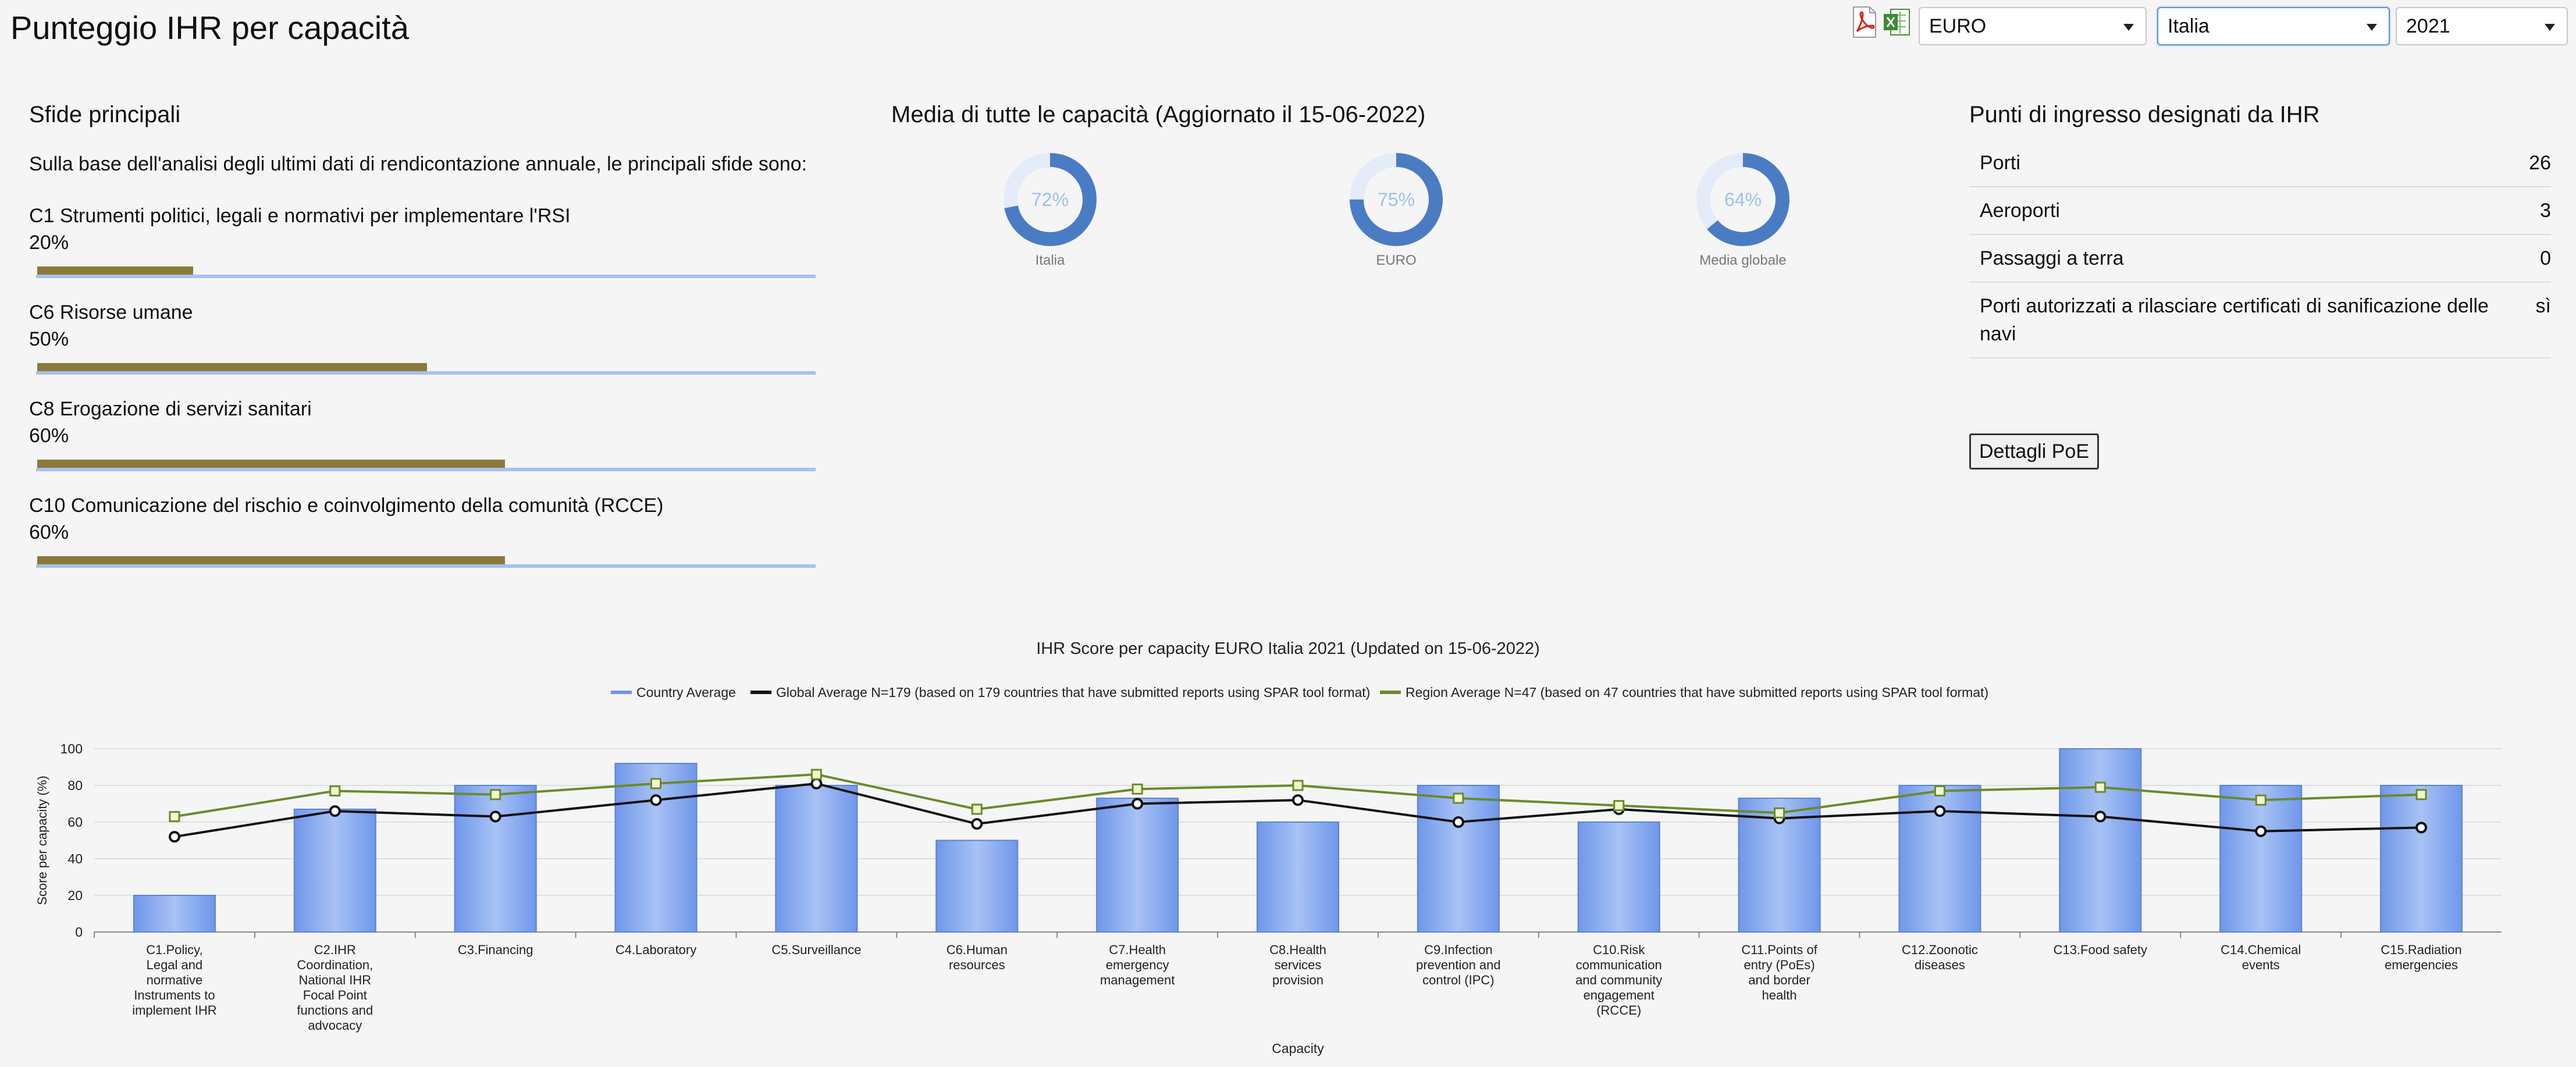 This screenshot has height=1067, width=2576. Describe the element at coordinates (1050, 260) in the screenshot. I see `donut-label: Italia` at that location.